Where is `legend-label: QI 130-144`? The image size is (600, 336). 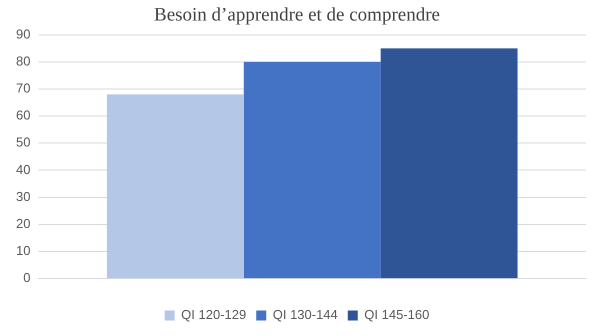 legend-label: QI 130-144 is located at coordinates (305, 314).